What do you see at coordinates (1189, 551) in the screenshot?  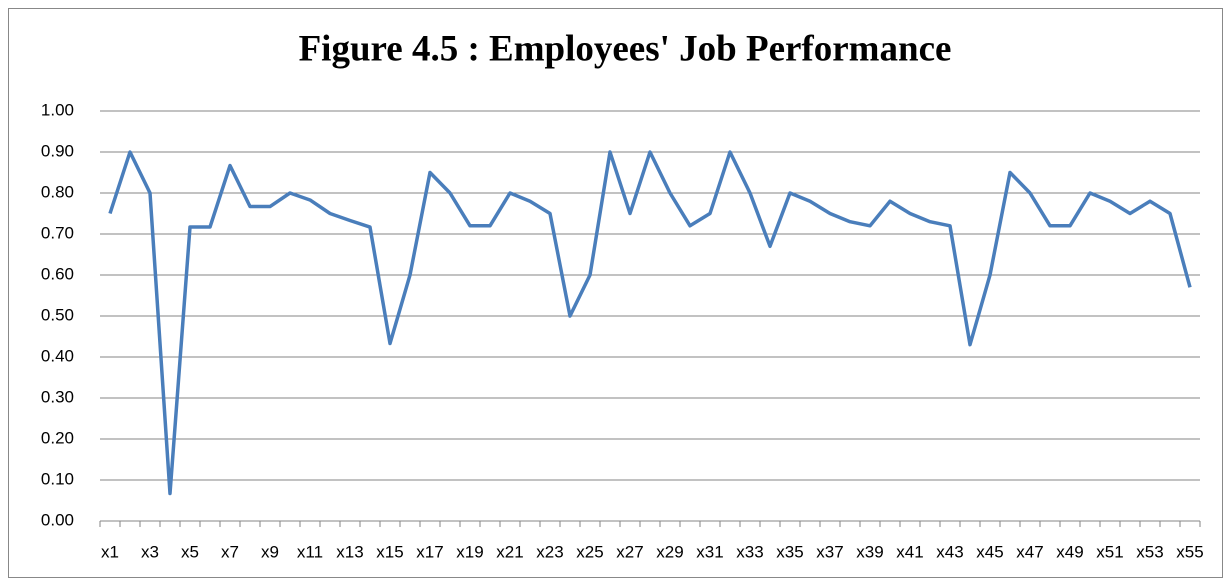 I see `x-tick-label: x55` at bounding box center [1189, 551].